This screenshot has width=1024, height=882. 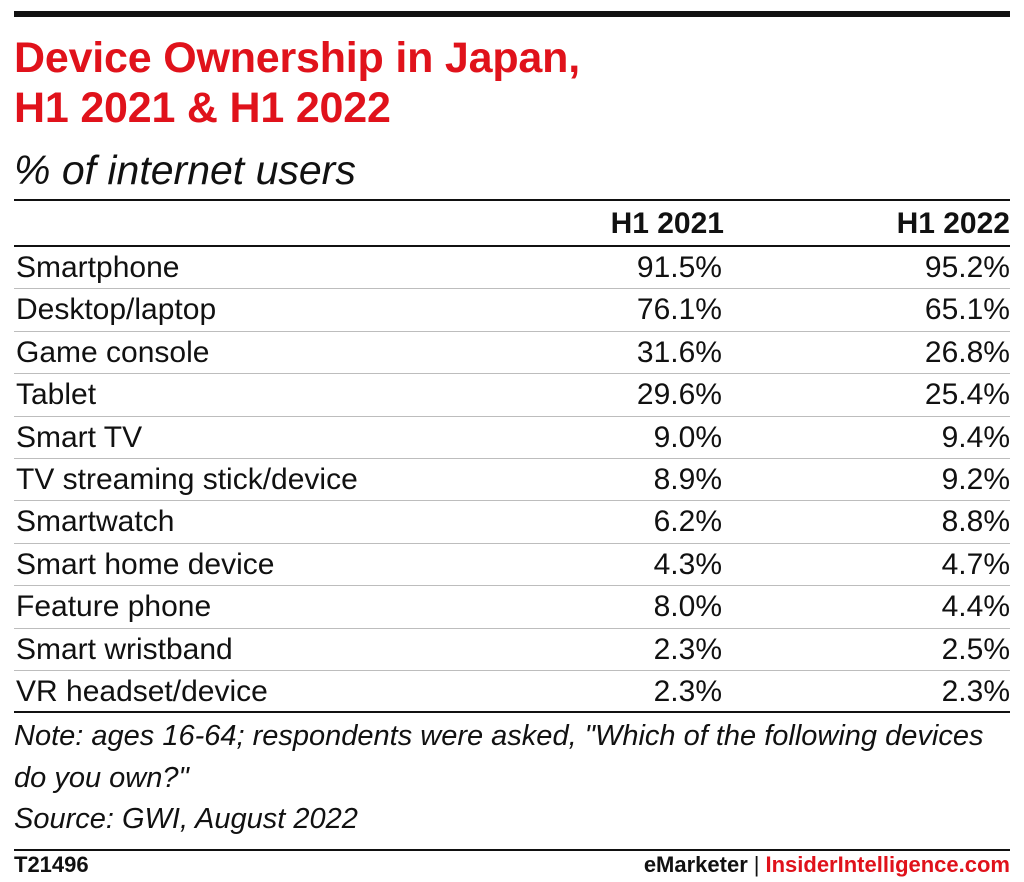 I want to click on table-row: TV streaming stick/device 8.9% 9.2%, so click(x=512, y=480).